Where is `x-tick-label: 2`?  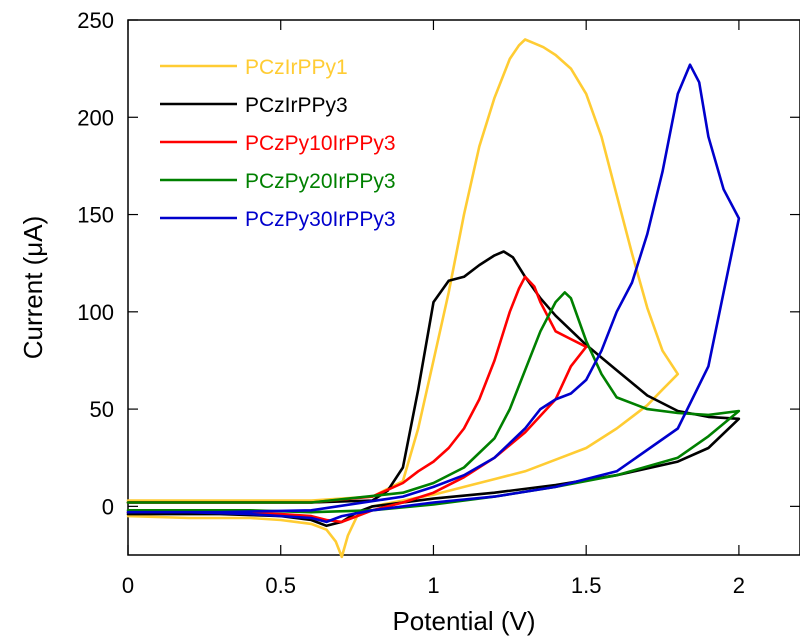 x-tick-label: 2 is located at coordinates (739, 585).